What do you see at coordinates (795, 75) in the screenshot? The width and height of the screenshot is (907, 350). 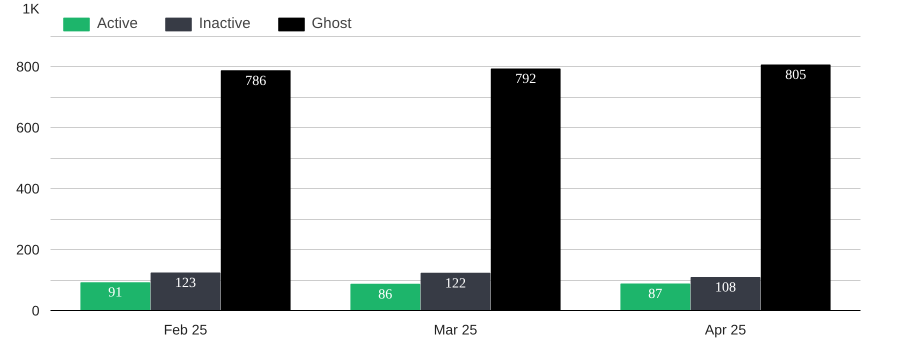 I see `data-label: 805` at bounding box center [795, 75].